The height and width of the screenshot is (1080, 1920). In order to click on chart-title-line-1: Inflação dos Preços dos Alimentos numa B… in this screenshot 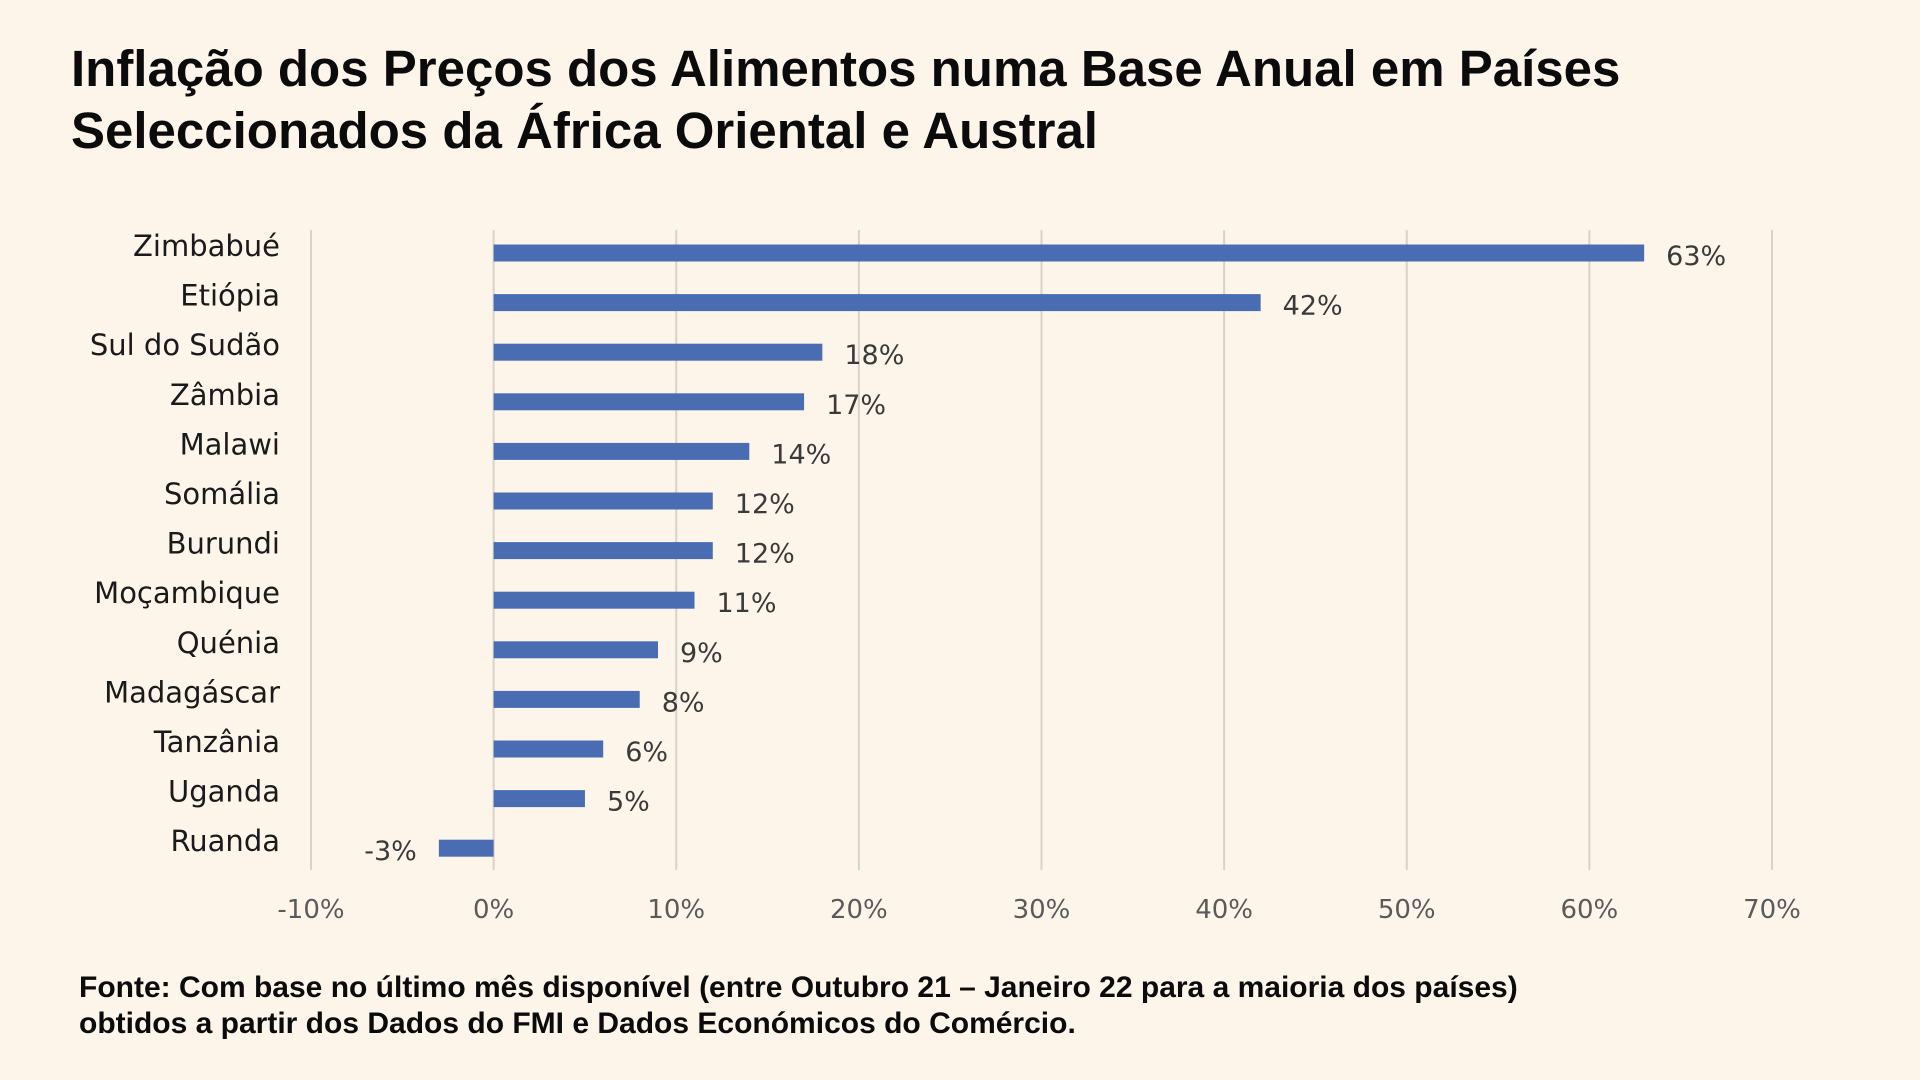, I will do `click(846, 68)`.